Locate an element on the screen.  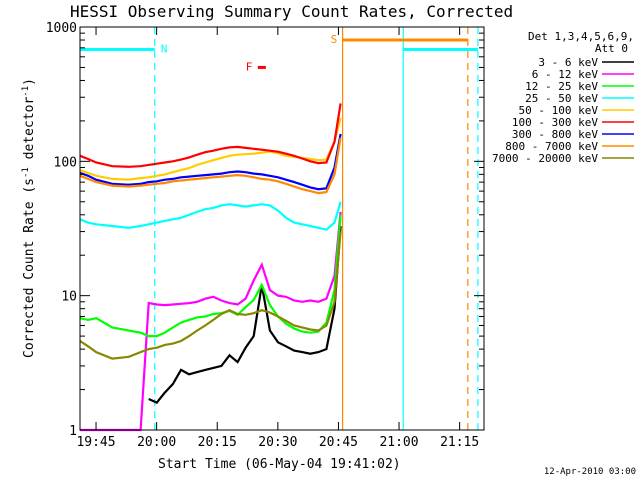
legend-label: 6 - 12 keV is located at coordinates (565, 74).